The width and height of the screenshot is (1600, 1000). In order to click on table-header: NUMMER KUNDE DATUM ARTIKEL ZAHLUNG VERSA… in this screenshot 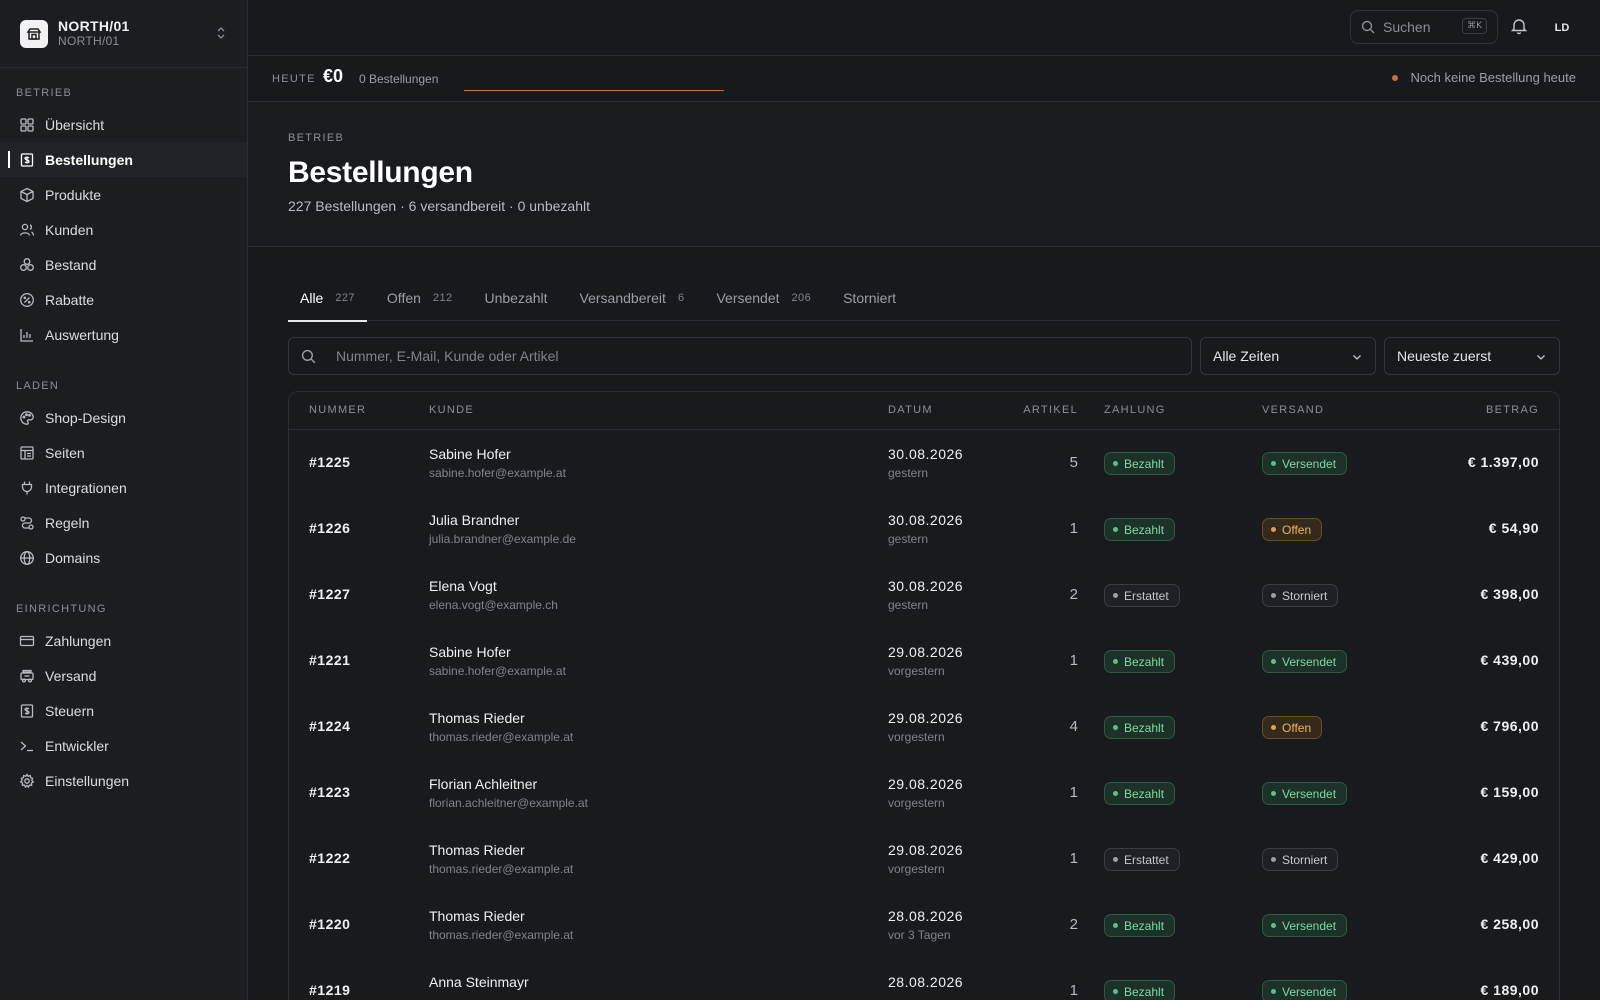, I will do `click(924, 411)`.